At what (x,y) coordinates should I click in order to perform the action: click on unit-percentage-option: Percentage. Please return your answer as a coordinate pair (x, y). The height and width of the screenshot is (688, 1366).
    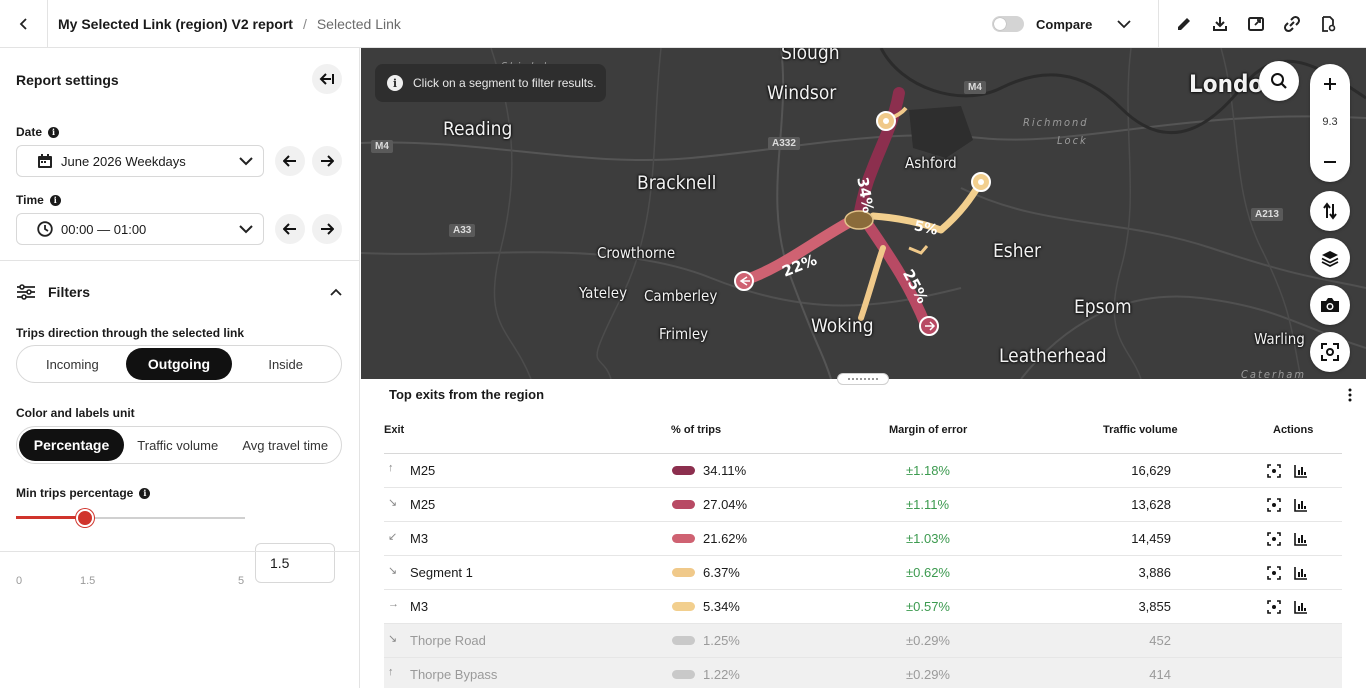
    Looking at the image, I should click on (71, 445).